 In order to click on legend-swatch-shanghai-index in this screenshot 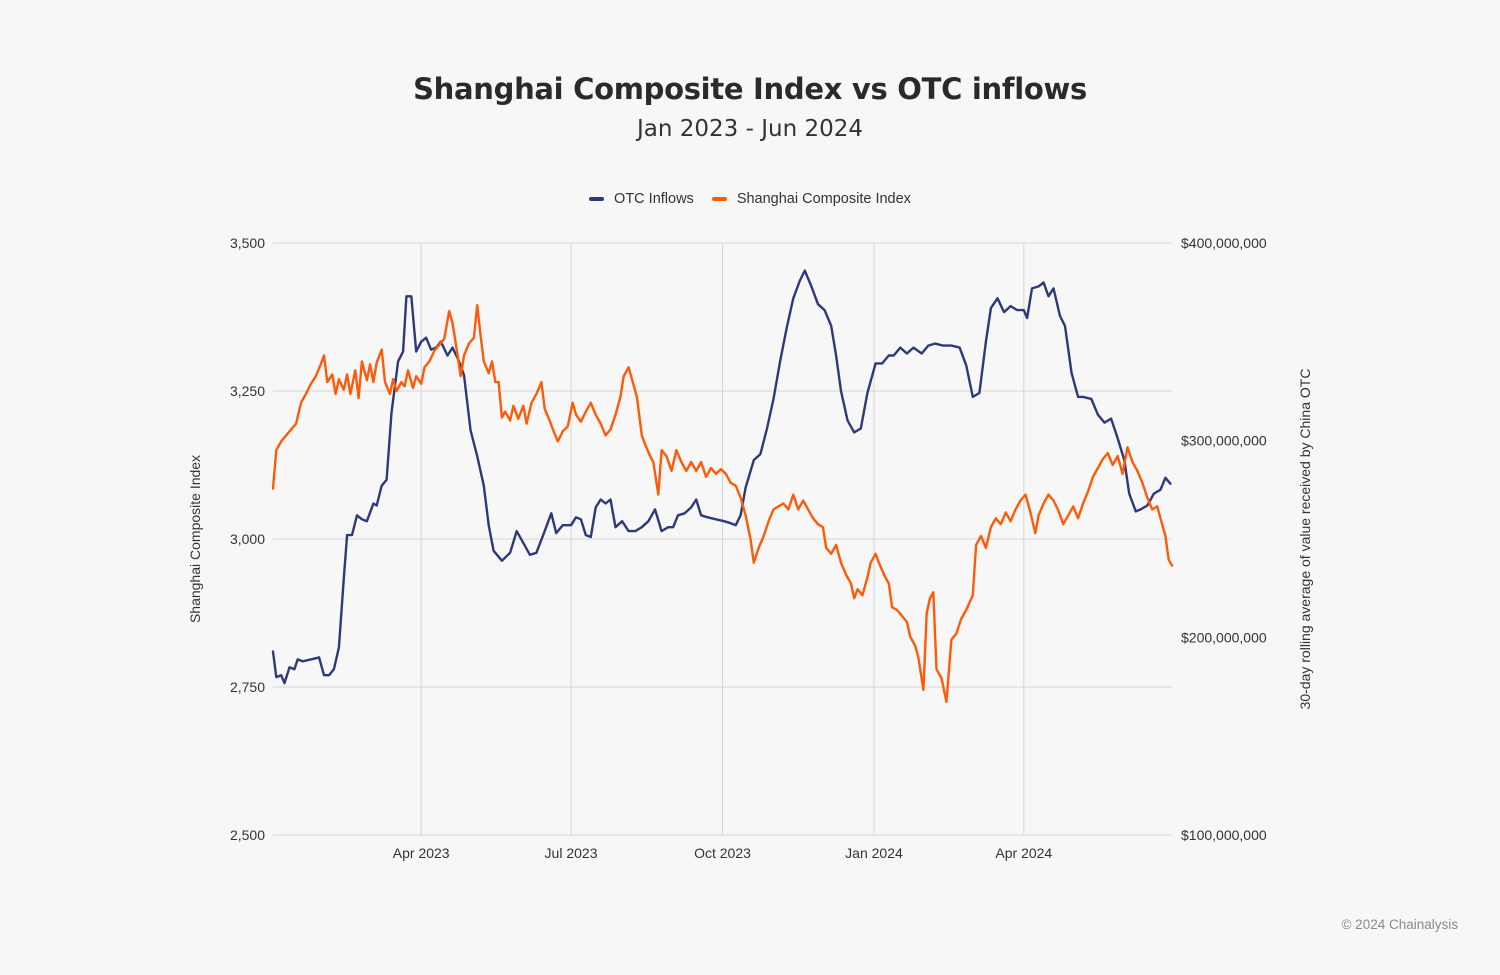, I will do `click(719, 199)`.